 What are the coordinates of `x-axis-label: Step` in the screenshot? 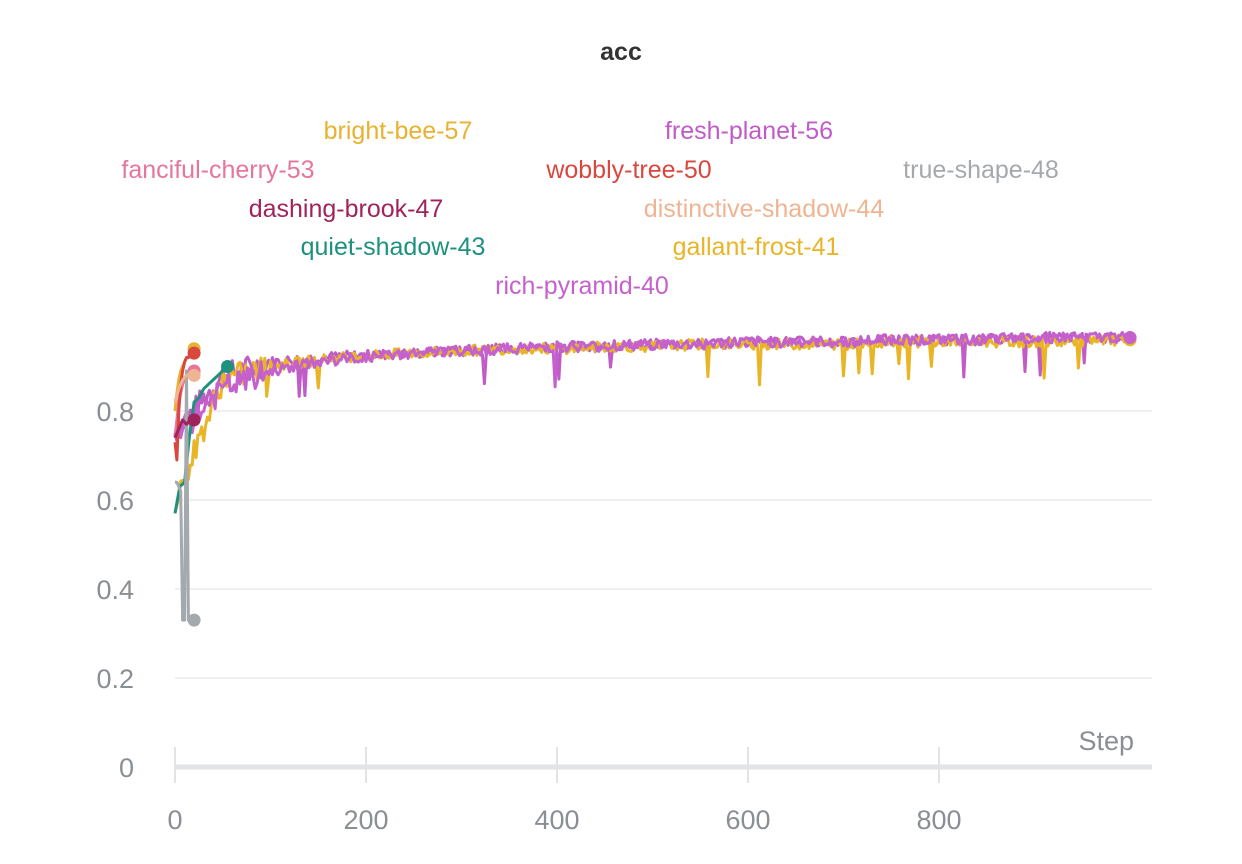 It's located at (1106, 741).